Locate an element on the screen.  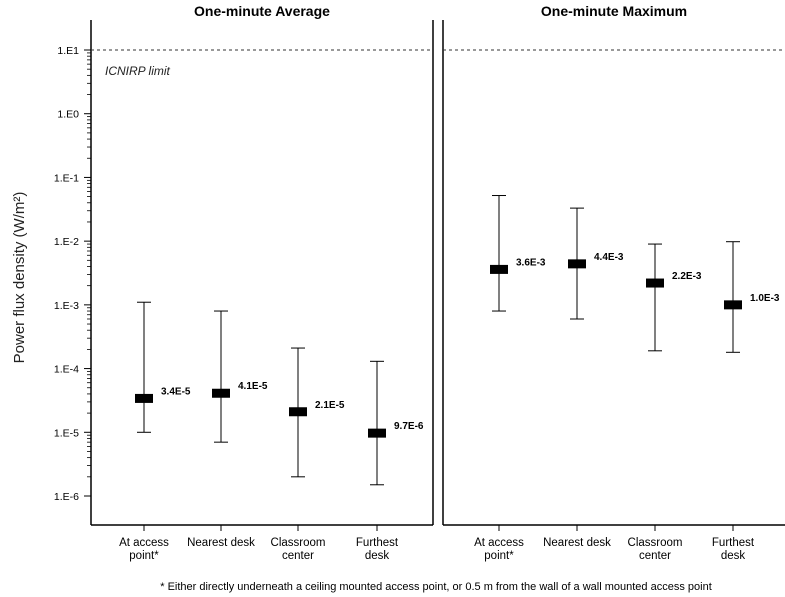
data-label: 2.1E-5 is located at coordinates (330, 405).